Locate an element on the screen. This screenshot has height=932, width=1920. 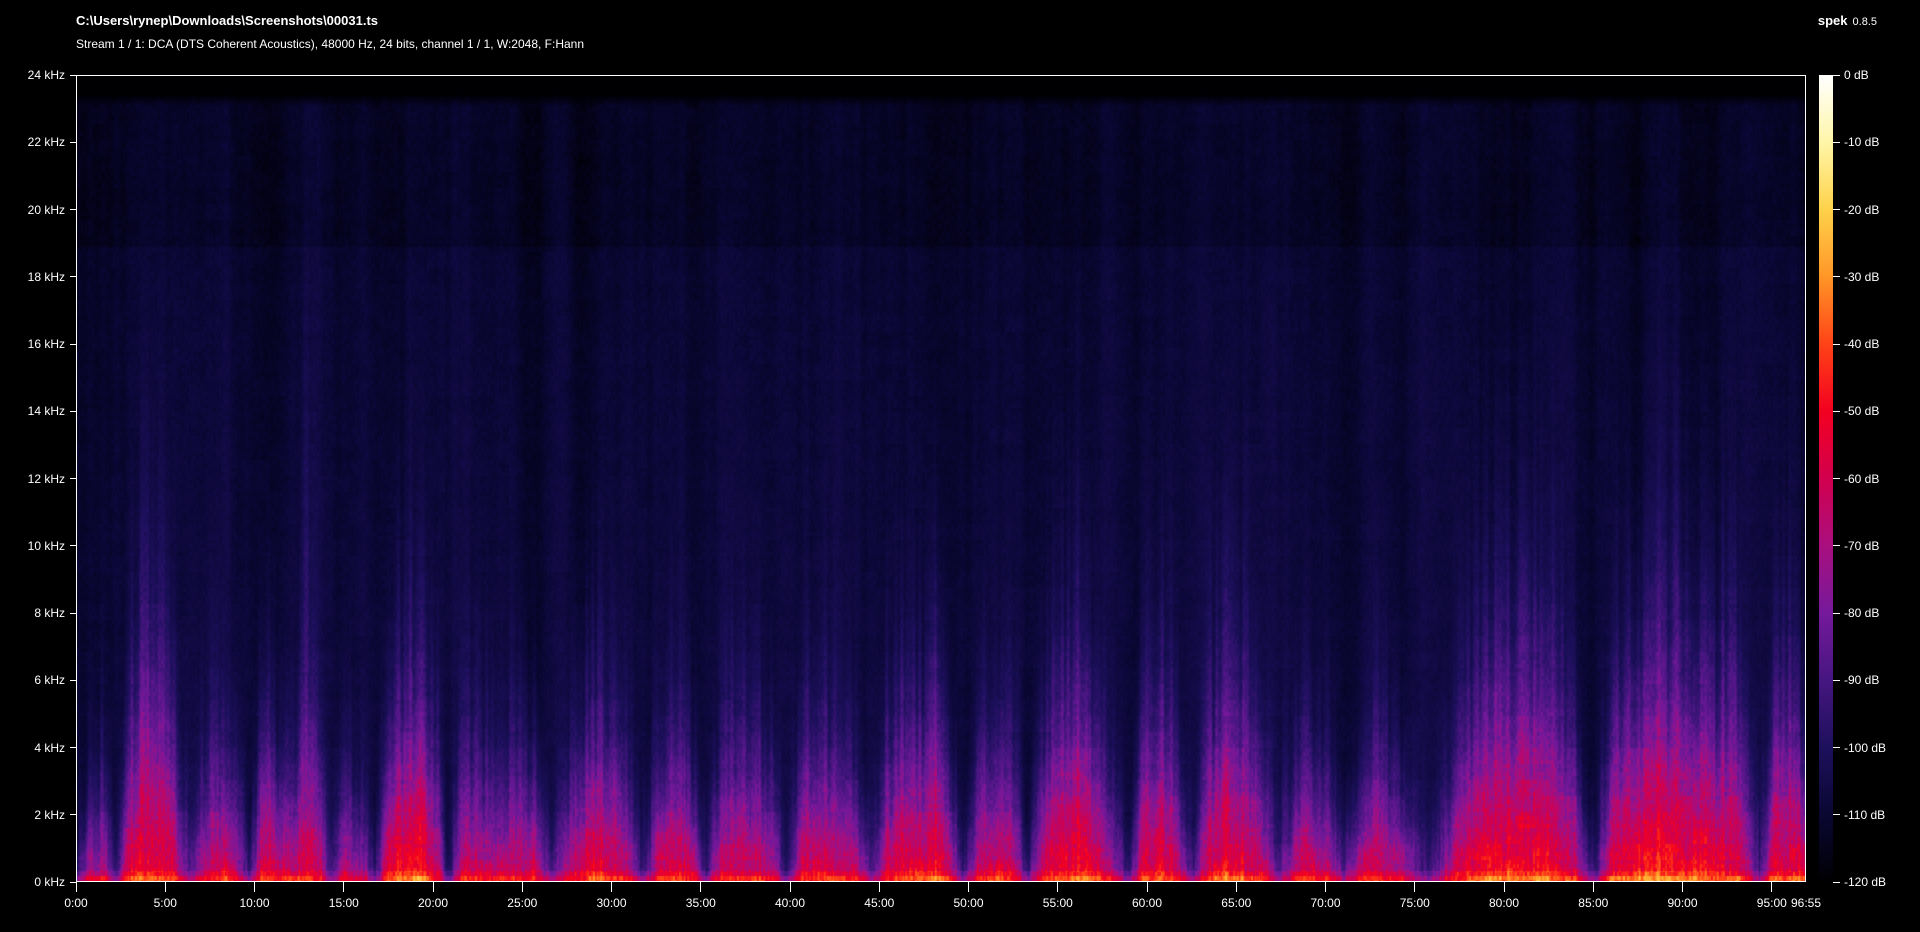
frequency-tick-label: 14 kHz is located at coordinates (46, 411).